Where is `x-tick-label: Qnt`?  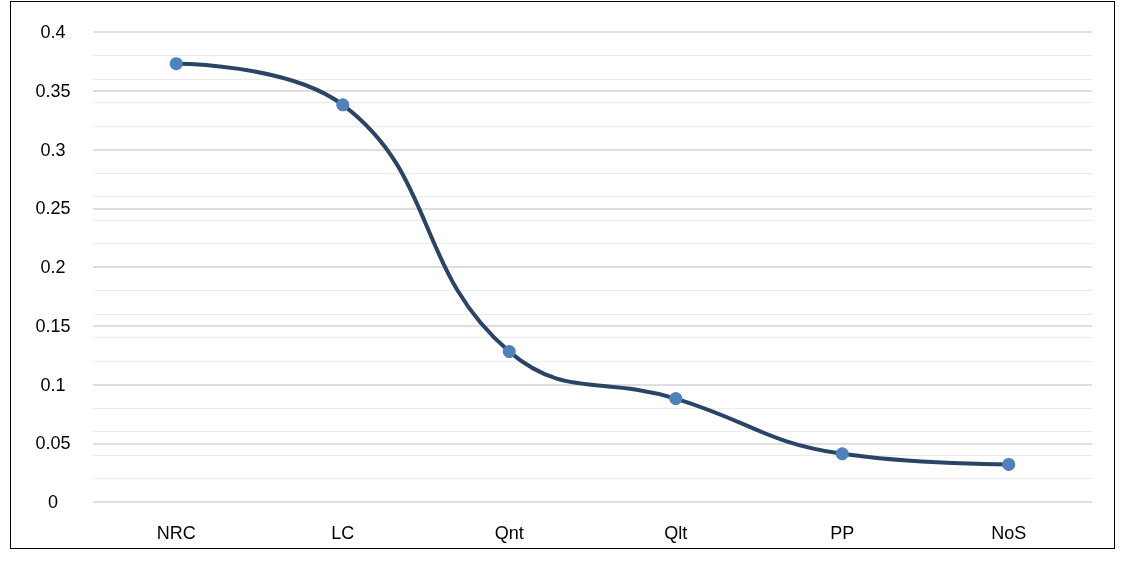 x-tick-label: Qnt is located at coordinates (509, 533).